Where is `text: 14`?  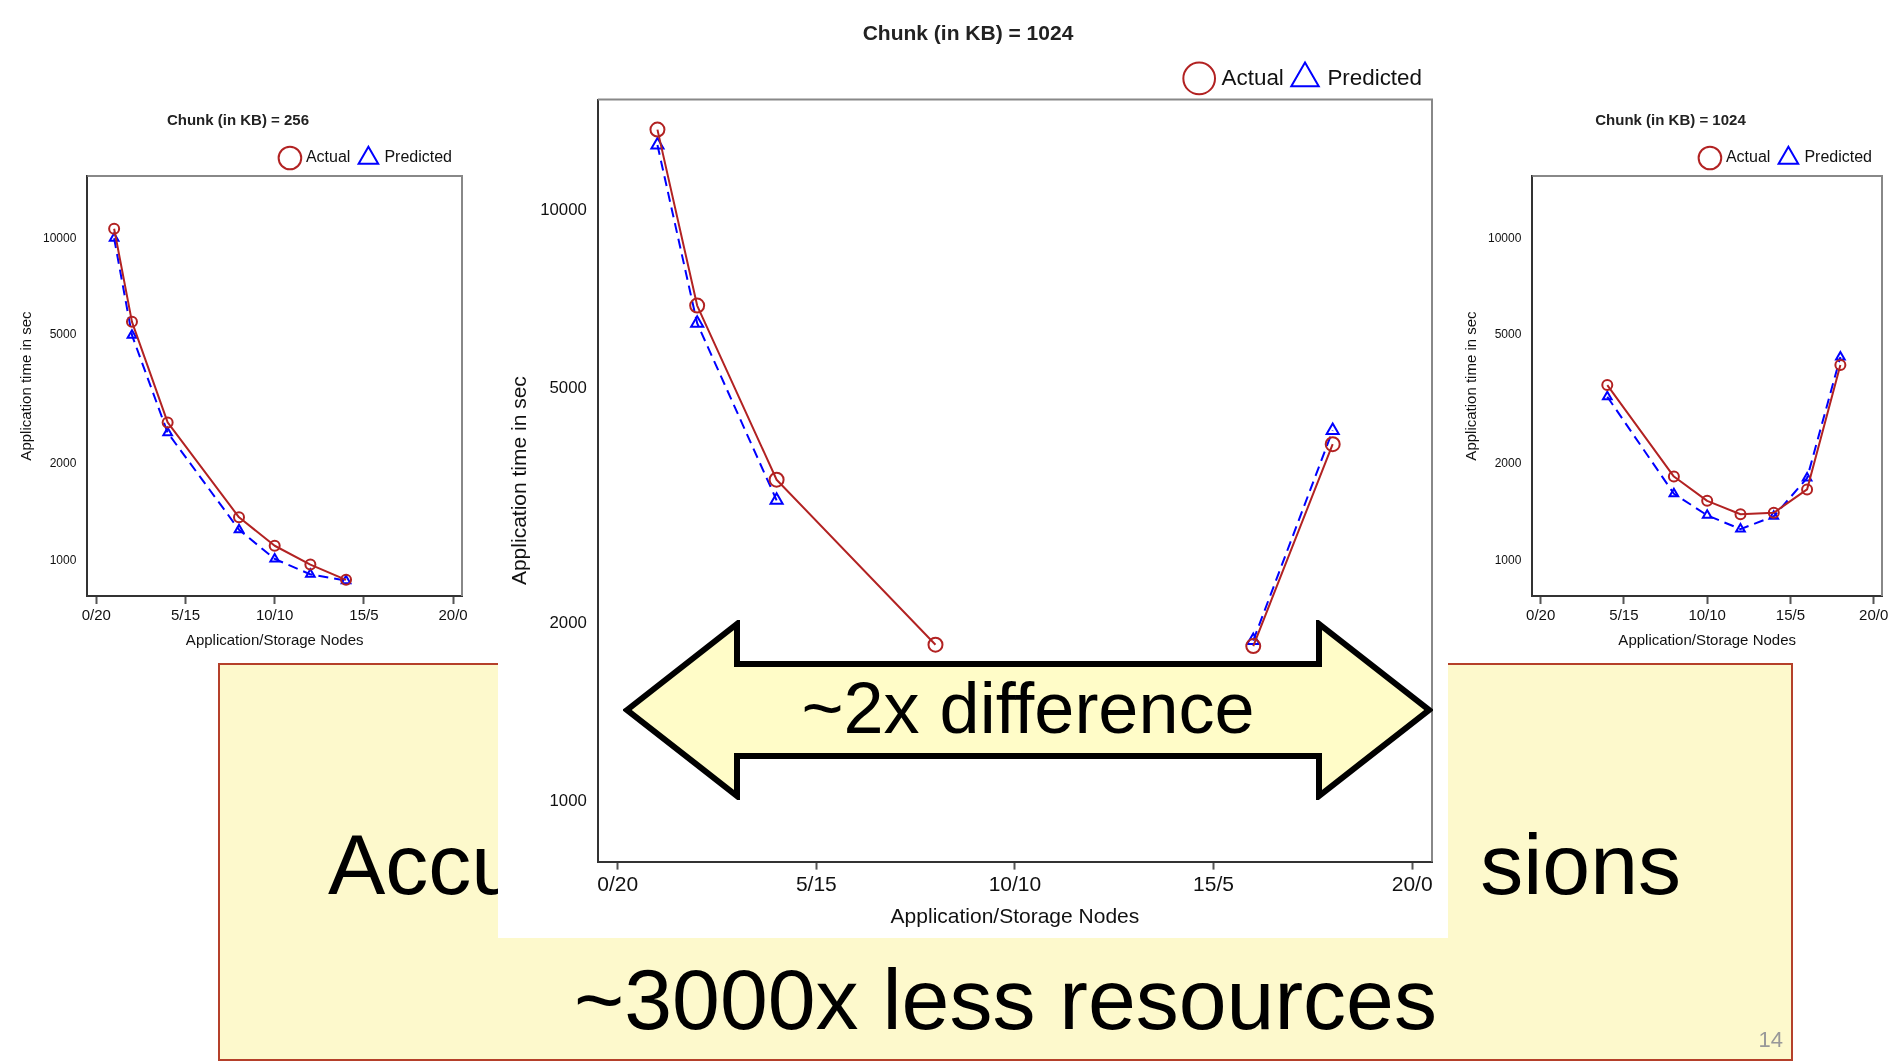 text: 14 is located at coordinates (1770, 1040).